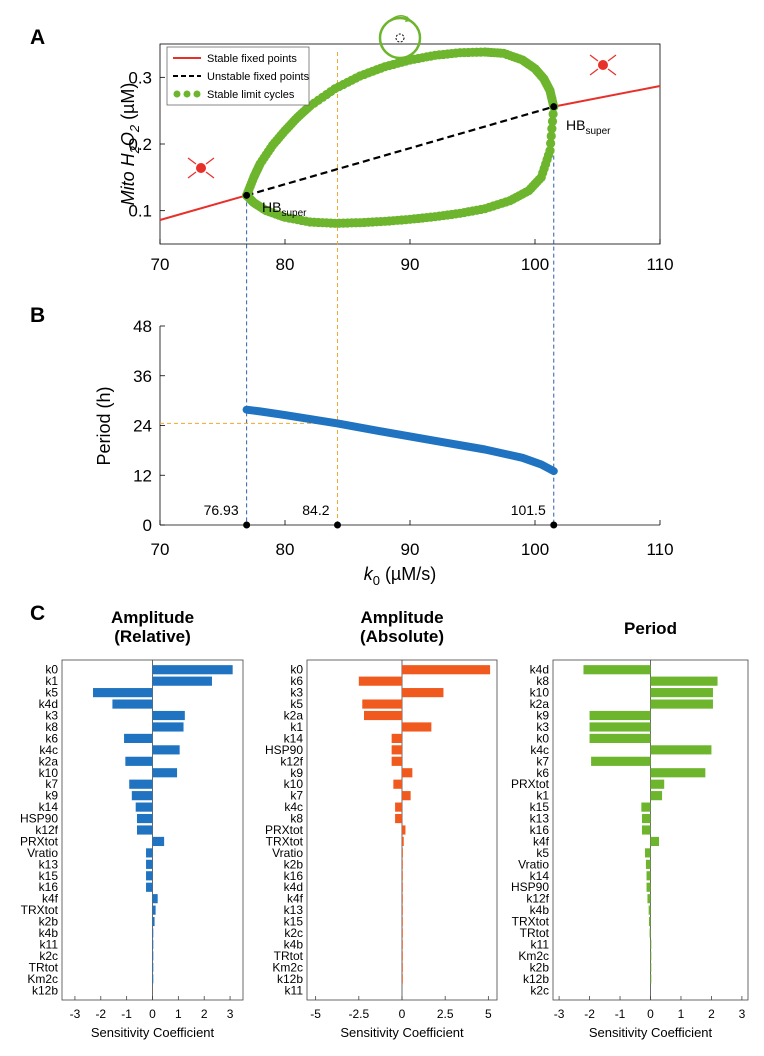 The width and height of the screenshot is (764, 1056). I want to click on category-label: k7, so click(51, 784).